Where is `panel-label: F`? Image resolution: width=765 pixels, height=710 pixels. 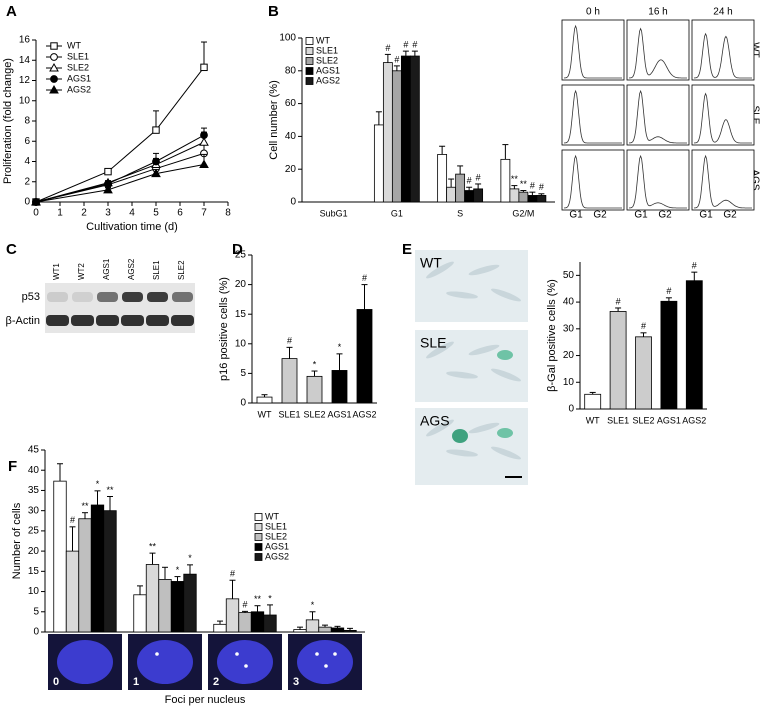 panel-label: F is located at coordinates (12, 466).